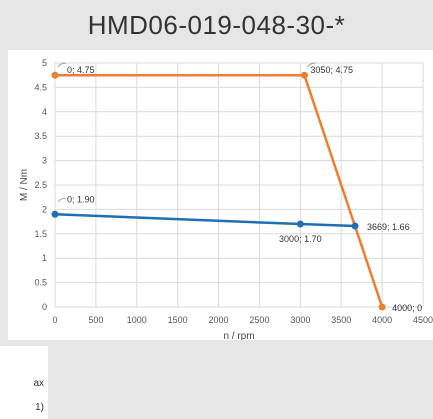  Describe the element at coordinates (24, 382) in the screenshot. I see `legend-fragment: ax 1)` at that location.